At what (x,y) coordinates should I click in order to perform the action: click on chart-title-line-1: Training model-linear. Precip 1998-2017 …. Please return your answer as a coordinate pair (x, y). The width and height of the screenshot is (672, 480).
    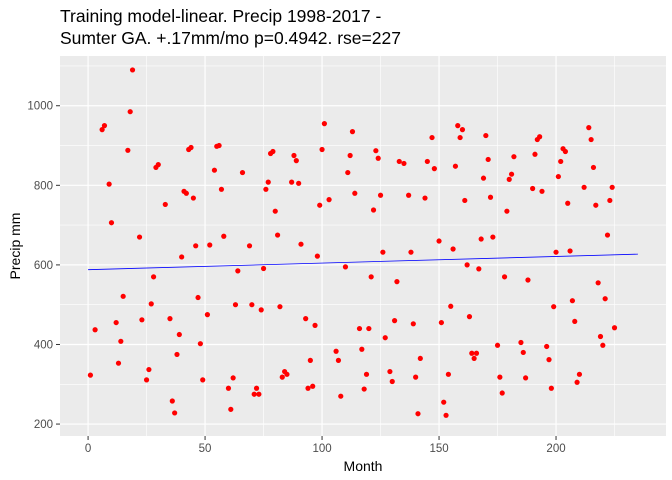
    Looking at the image, I should click on (221, 16).